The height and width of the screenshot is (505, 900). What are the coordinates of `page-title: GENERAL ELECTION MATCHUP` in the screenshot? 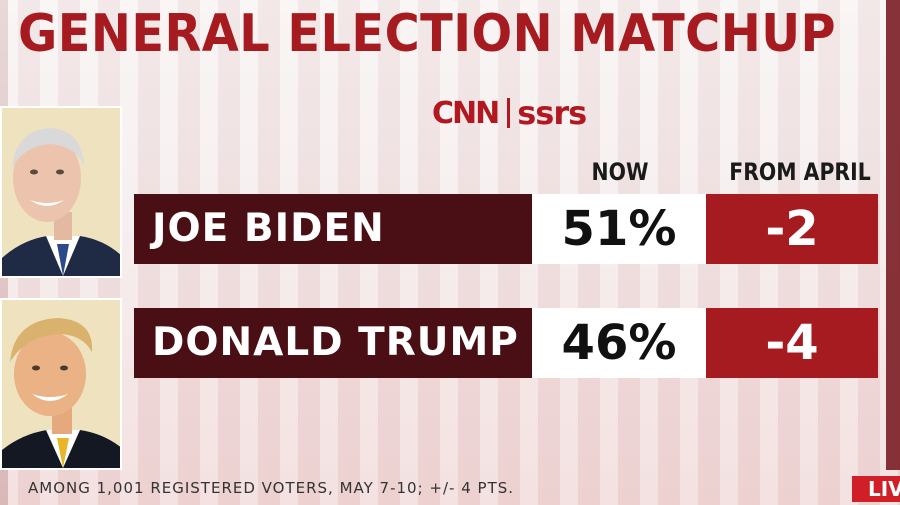 It's located at (427, 34).